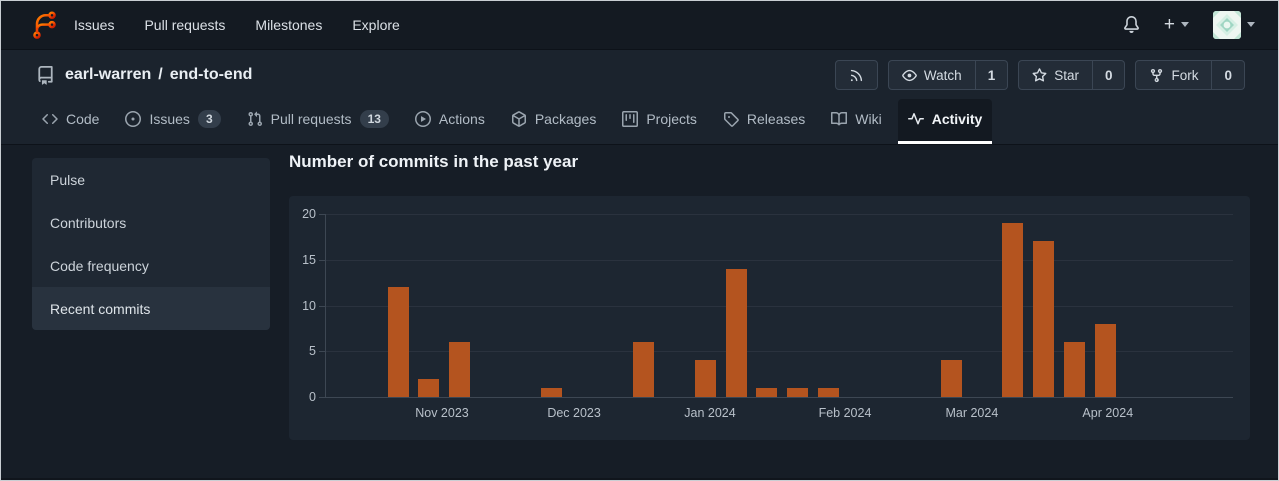  What do you see at coordinates (237, 25) in the screenshot?
I see `navbar-links: Issues Pull requests Milestones Explore` at bounding box center [237, 25].